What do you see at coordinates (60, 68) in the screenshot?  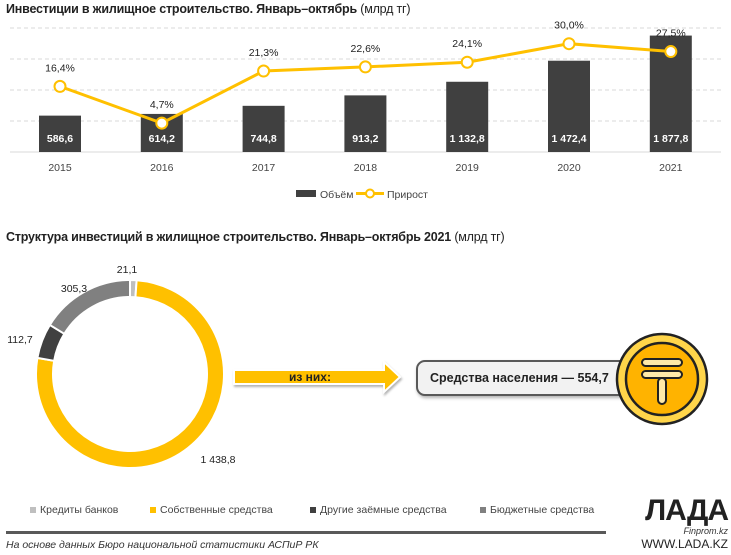 I see `growth-label: 16,4%` at bounding box center [60, 68].